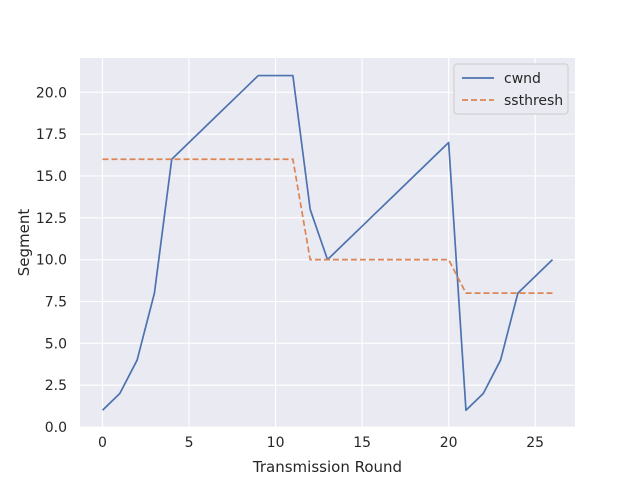 This screenshot has height=480, width=640. I want to click on y-tick-label: 7.5, so click(56, 302).